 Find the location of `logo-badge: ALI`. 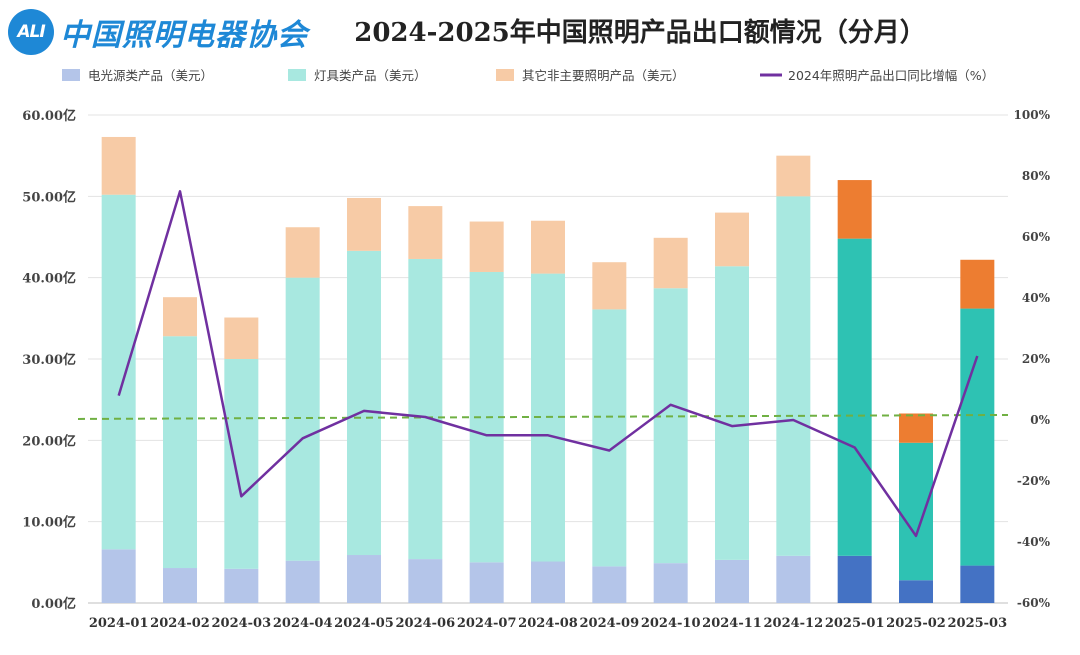

logo-badge: ALI is located at coordinates (31, 32).